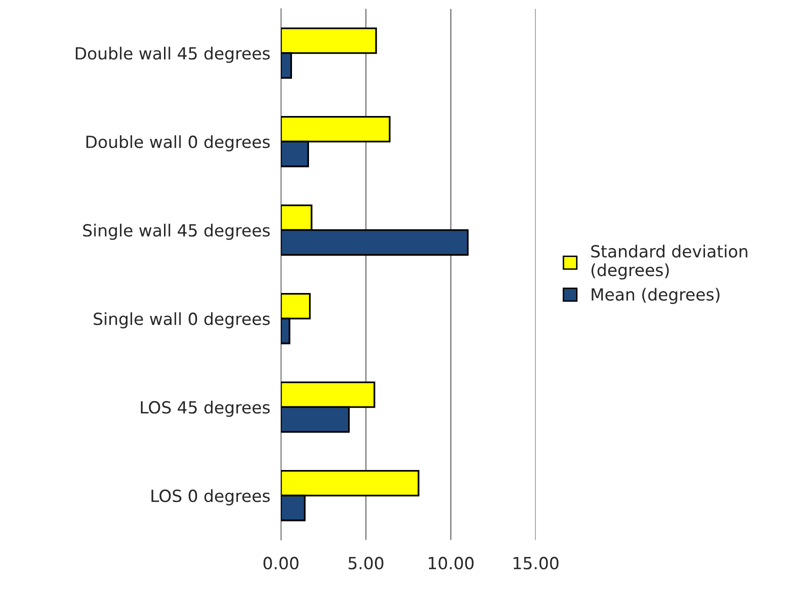 The image size is (796, 590). Describe the element at coordinates (205, 408) in the screenshot. I see `y-tick-label: LOS 45 degrees` at that location.